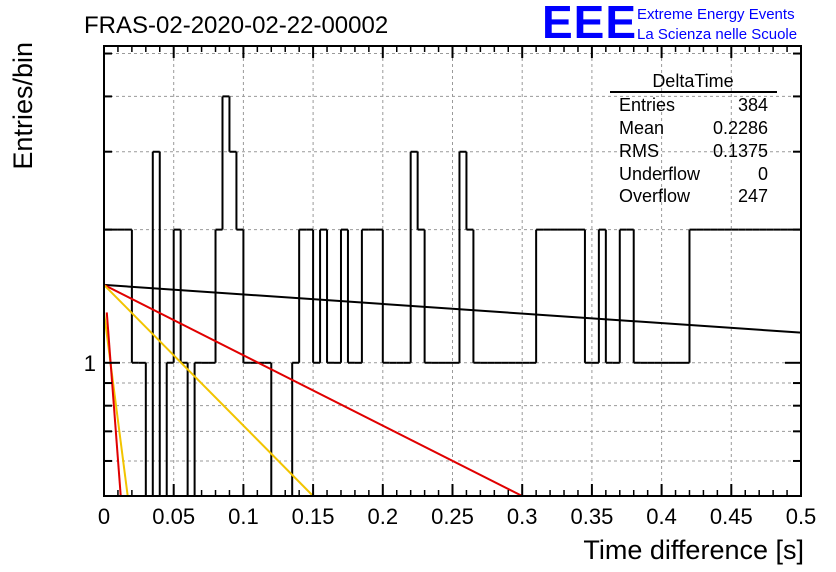 This screenshot has height=572, width=836. Describe the element at coordinates (661, 516) in the screenshot. I see `x-tick-label: 0.4` at that location.